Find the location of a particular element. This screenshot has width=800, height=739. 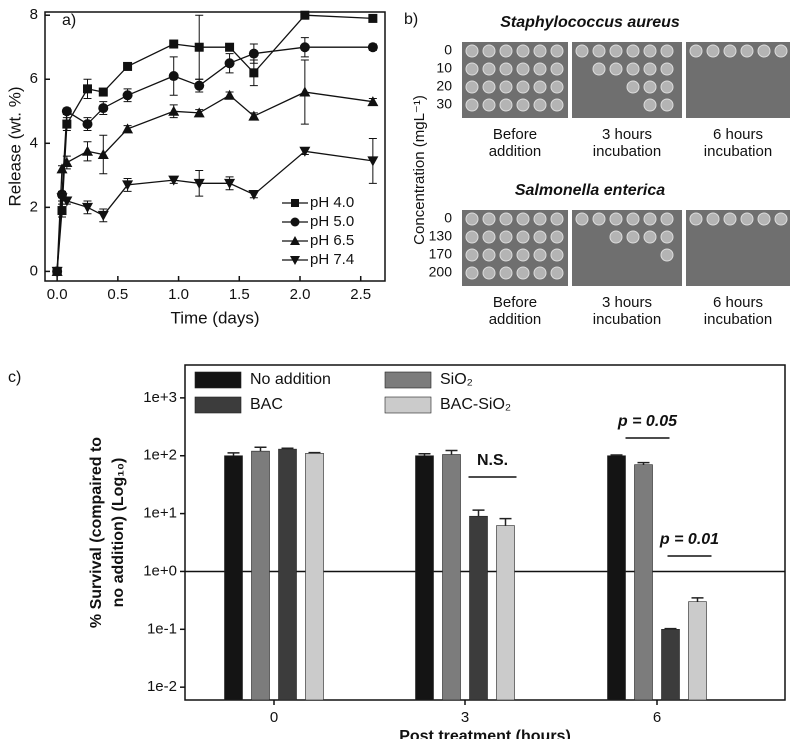

series-line is located at coordinates (214, 143).